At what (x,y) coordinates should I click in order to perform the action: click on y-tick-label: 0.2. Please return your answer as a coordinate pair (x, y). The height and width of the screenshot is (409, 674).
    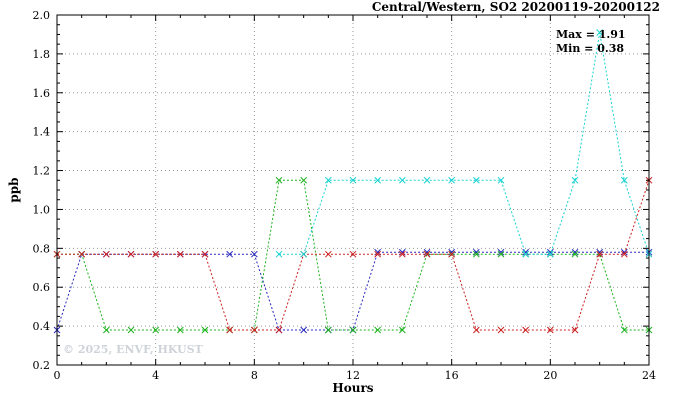
    Looking at the image, I should click on (42, 365).